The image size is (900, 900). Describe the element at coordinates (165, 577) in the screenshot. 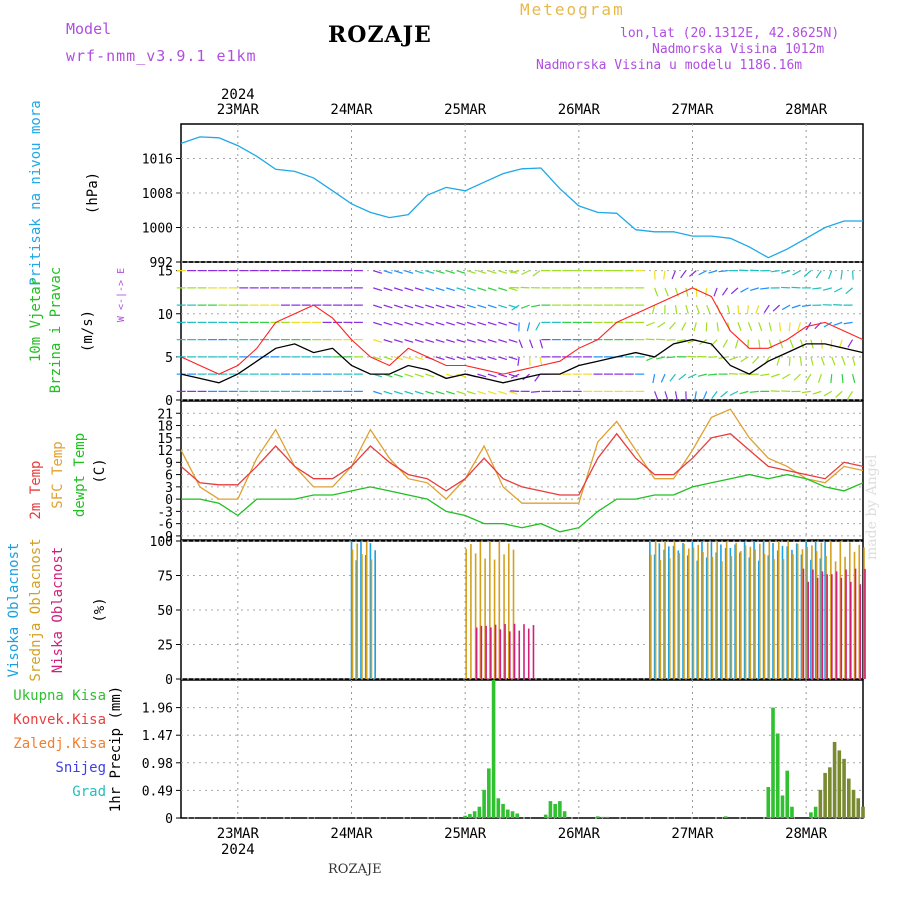

I see `ytick-label: 75` at that location.